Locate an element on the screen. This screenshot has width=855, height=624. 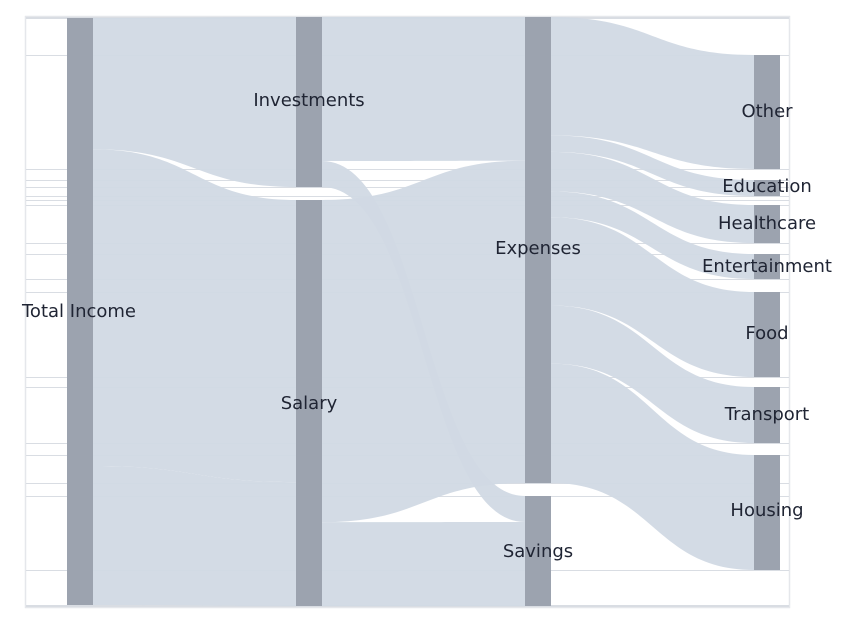
node-label-total: Total Income is located at coordinates (78, 311).